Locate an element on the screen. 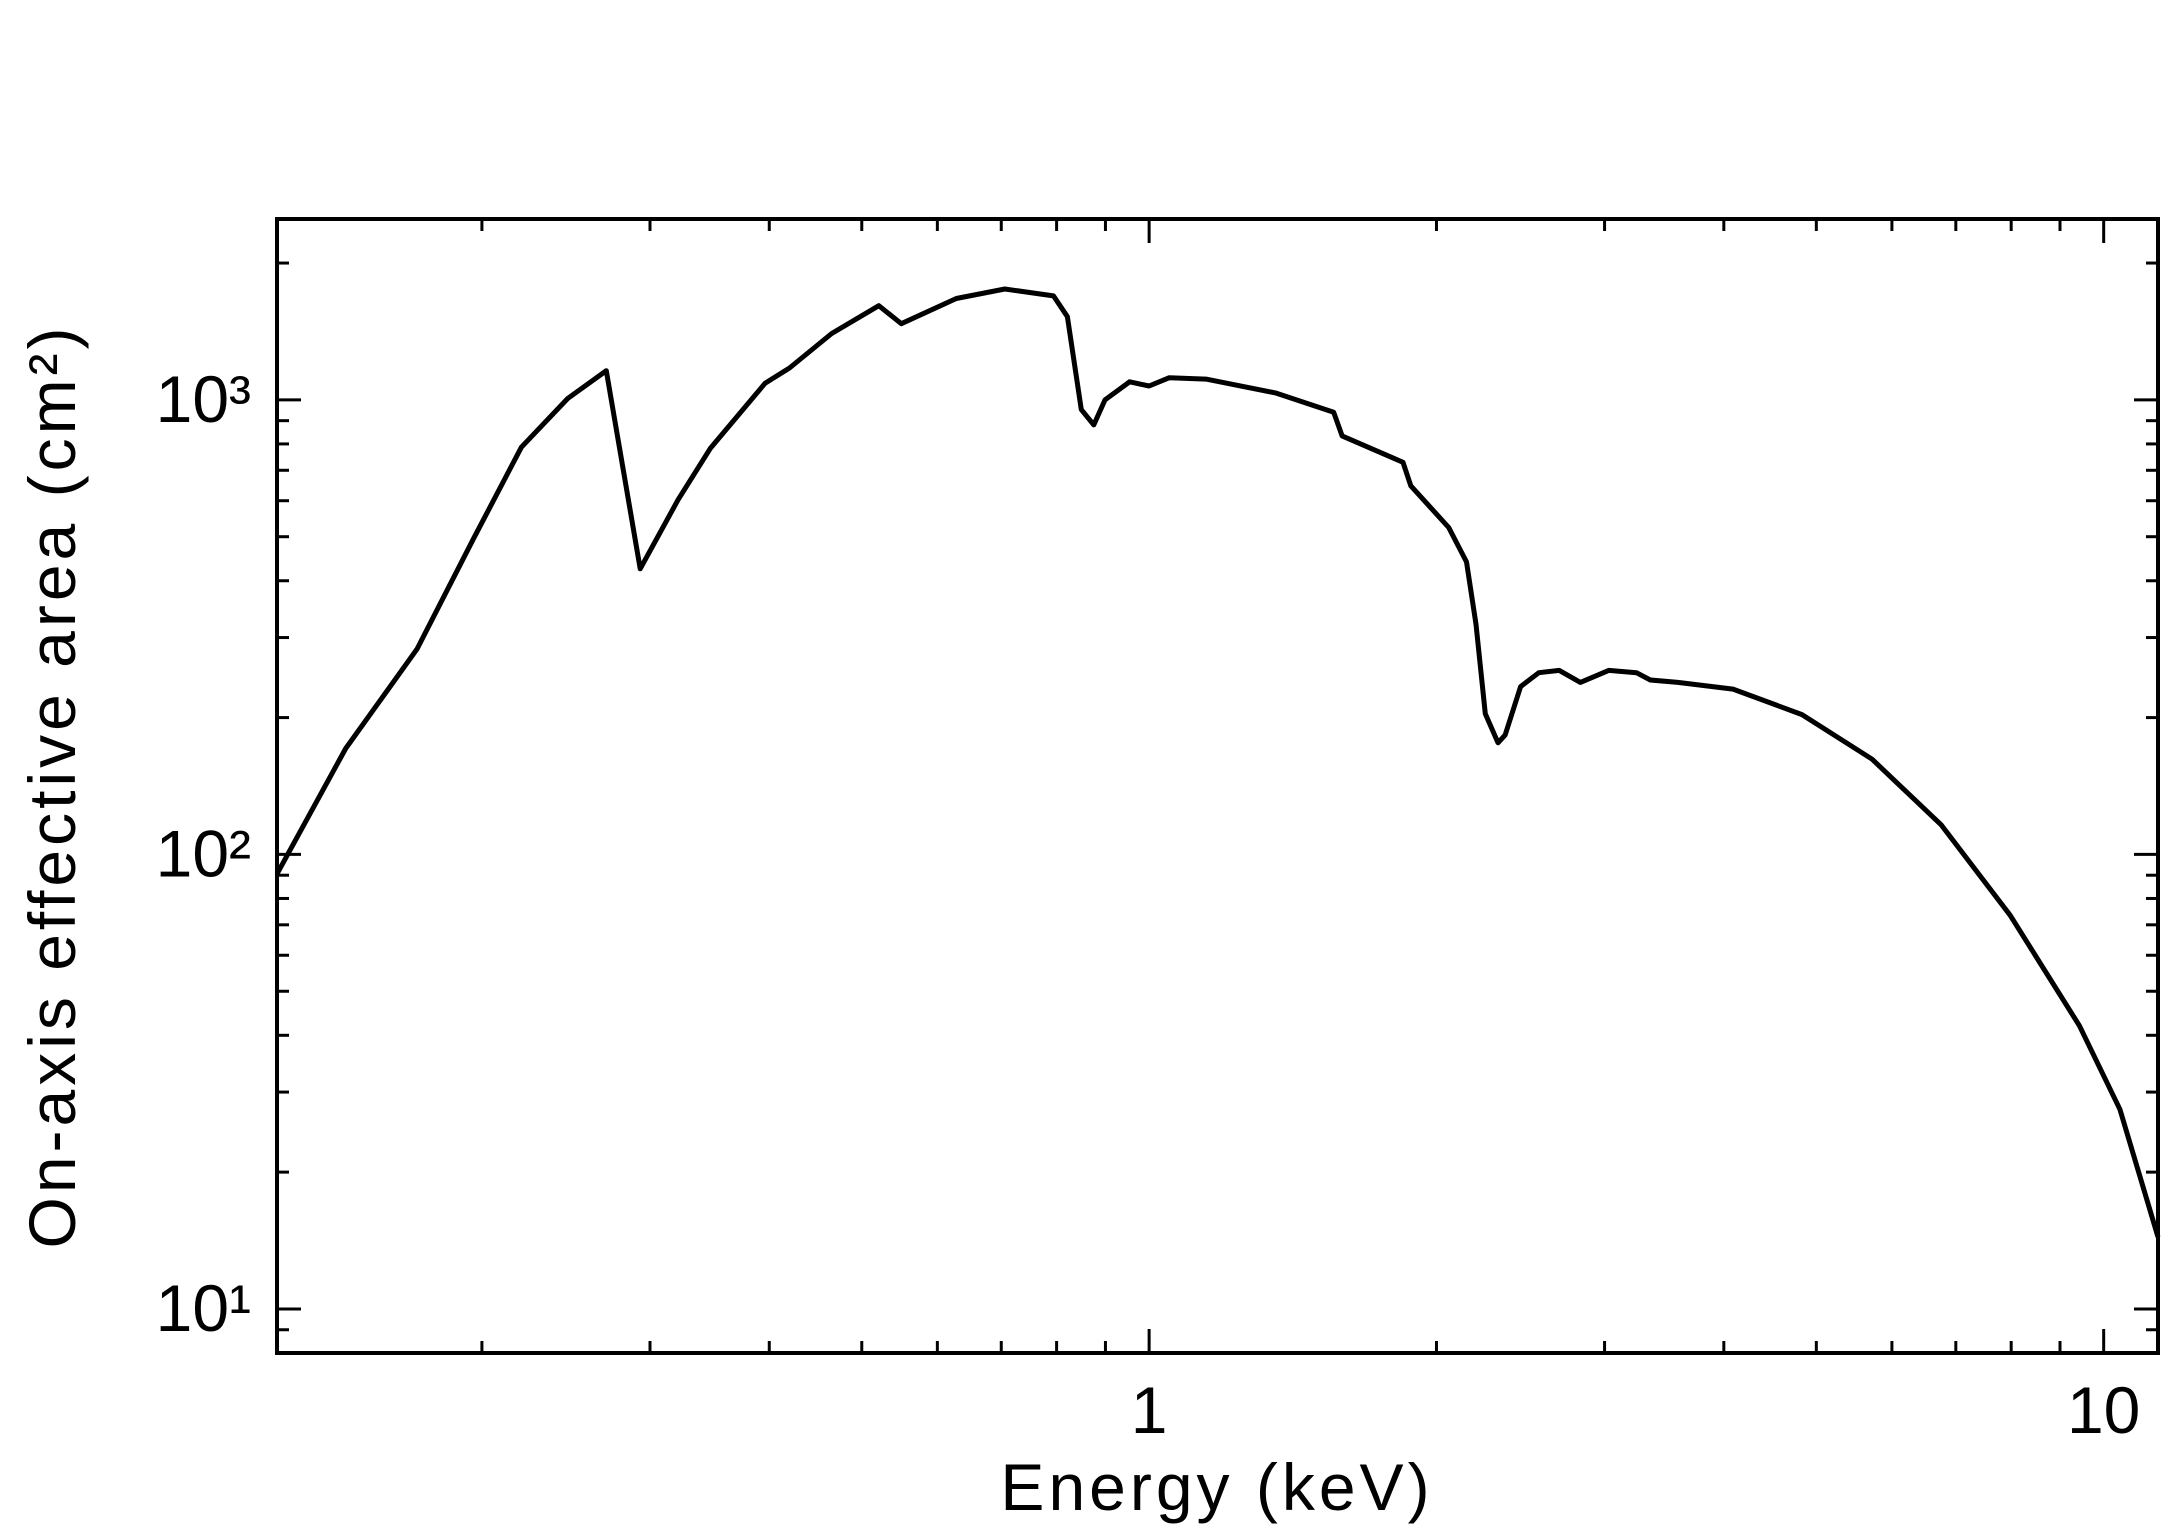 This screenshot has width=2173, height=1537. y-tick-label: 10² is located at coordinates (203, 853).